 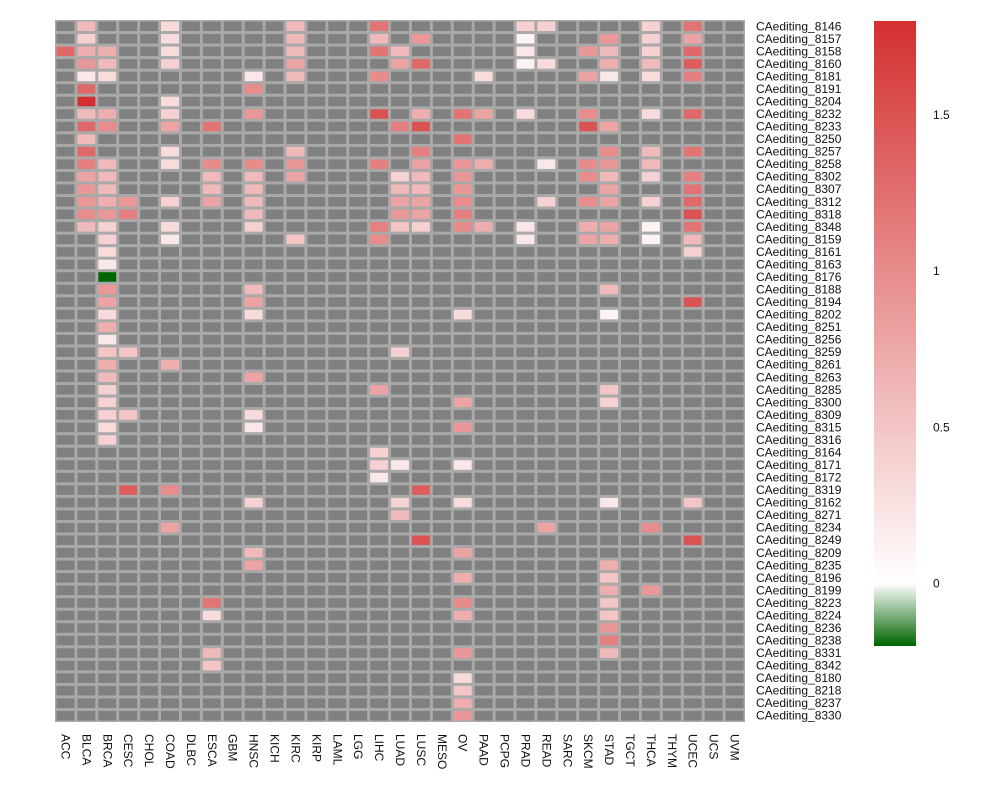 I want to click on heatmap-cell-CAediting_8250-LAML, so click(x=337, y=139).